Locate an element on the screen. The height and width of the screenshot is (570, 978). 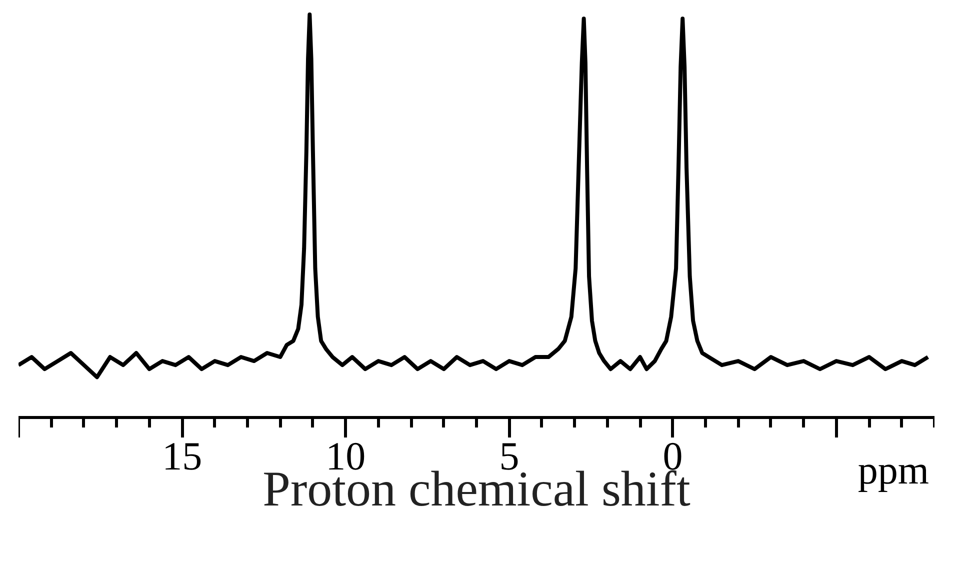
x-tick-label: 5 is located at coordinates (509, 455).